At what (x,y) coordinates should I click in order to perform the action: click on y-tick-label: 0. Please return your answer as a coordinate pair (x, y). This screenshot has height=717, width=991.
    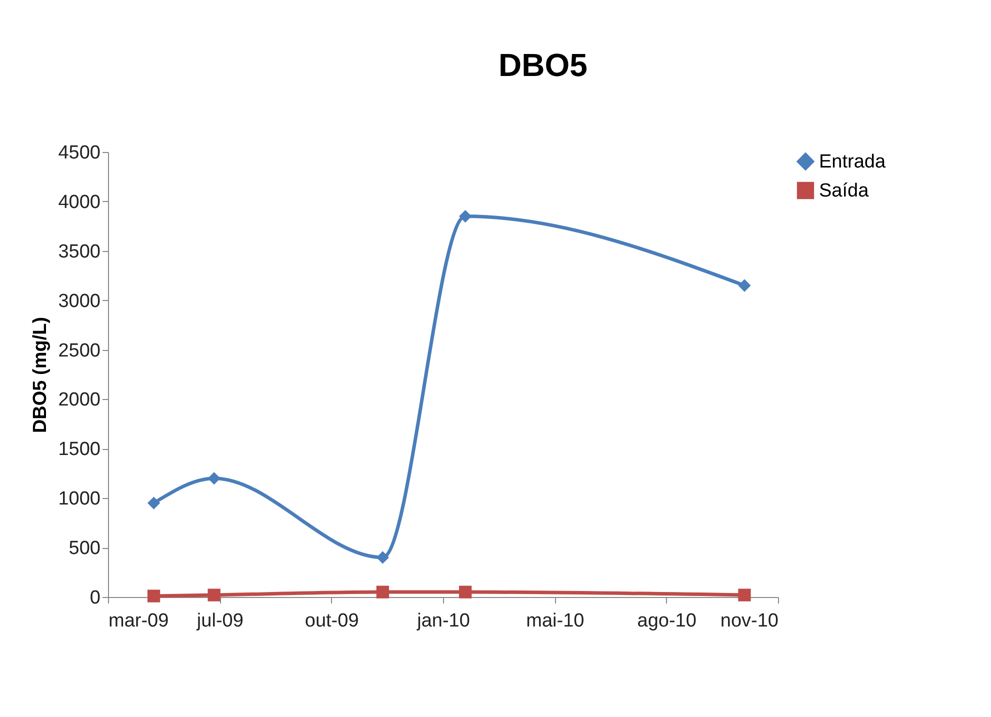
    Looking at the image, I should click on (95, 598).